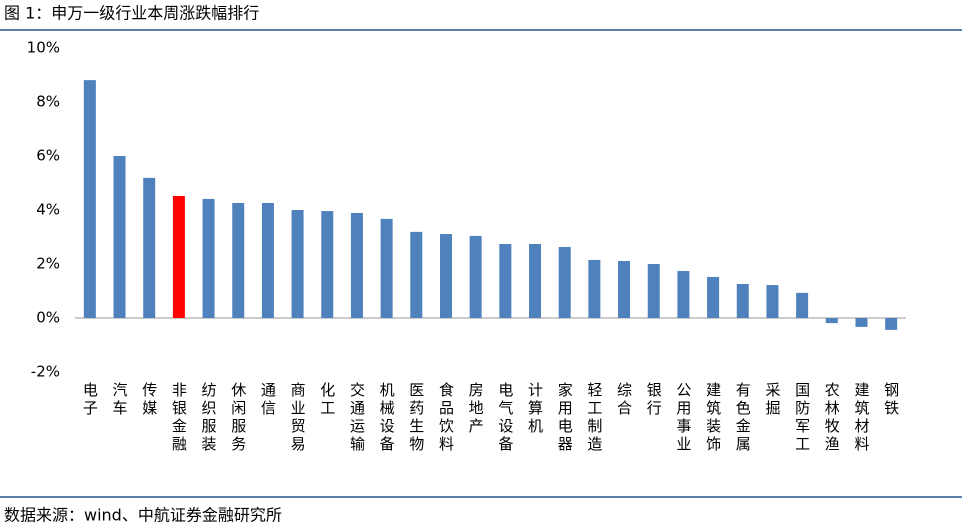  Describe the element at coordinates (298, 418) in the screenshot. I see `x-tick-label: 商业贸易` at that location.